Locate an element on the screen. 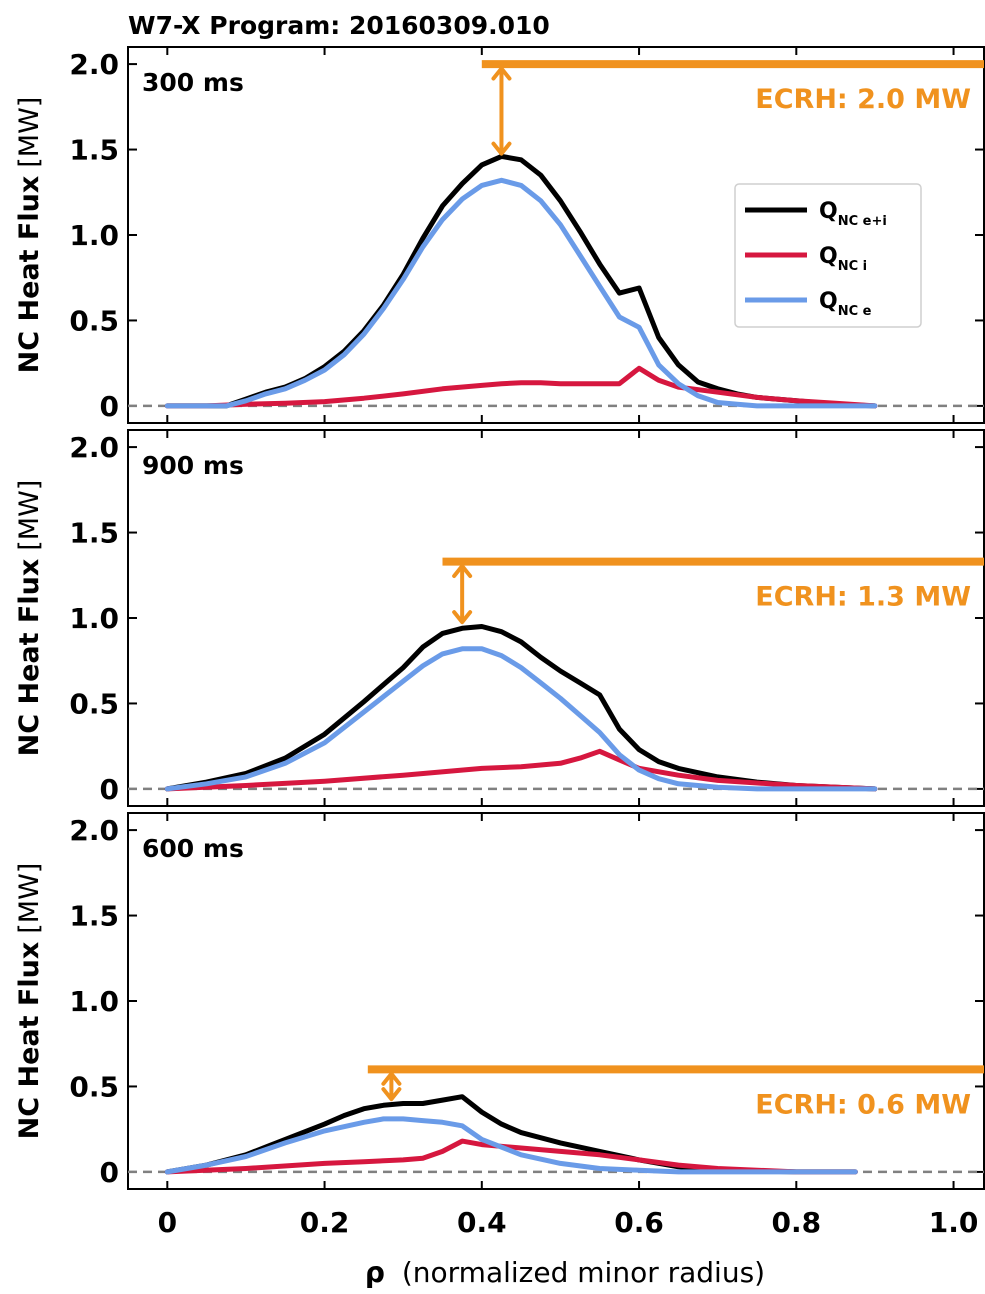 The height and width of the screenshot is (1294, 985). ecrh-label: ECRH: 1.3 MW is located at coordinates (863, 597).